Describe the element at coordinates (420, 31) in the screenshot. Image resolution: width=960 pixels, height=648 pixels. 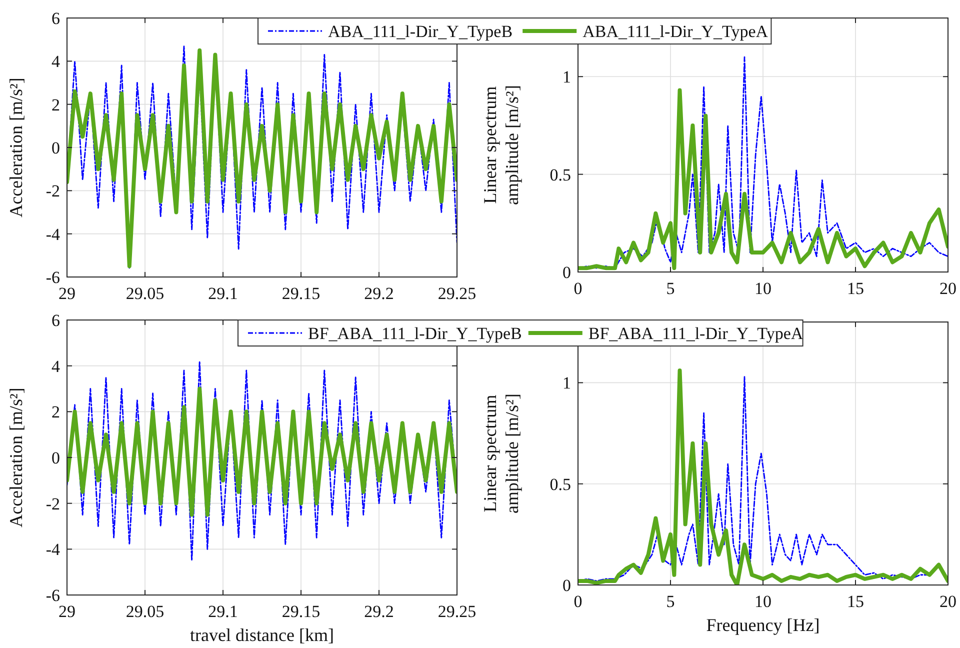
I see `legend-label: ABA_111_l-Dir_Y_TypeB` at that location.